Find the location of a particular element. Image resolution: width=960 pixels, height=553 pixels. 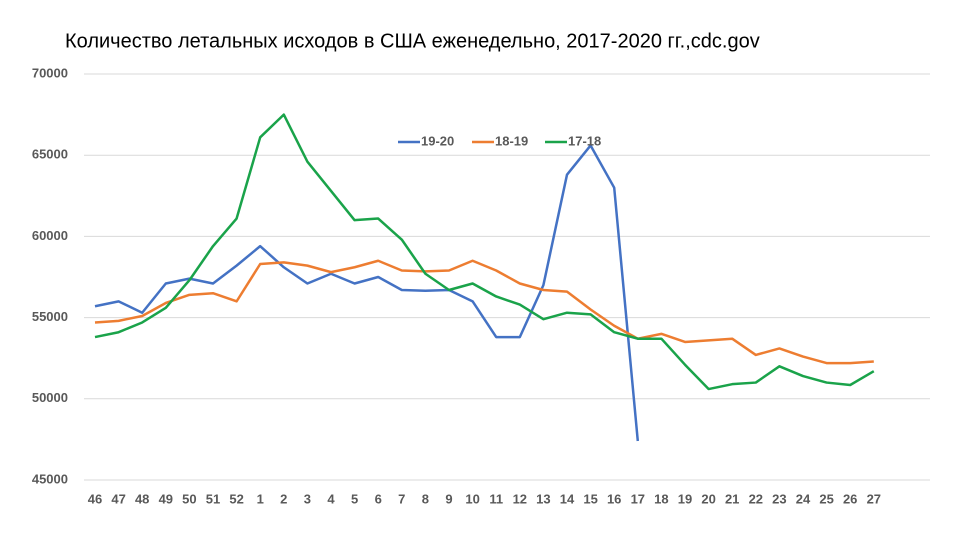

x-tick-label: 46 is located at coordinates (95, 498).